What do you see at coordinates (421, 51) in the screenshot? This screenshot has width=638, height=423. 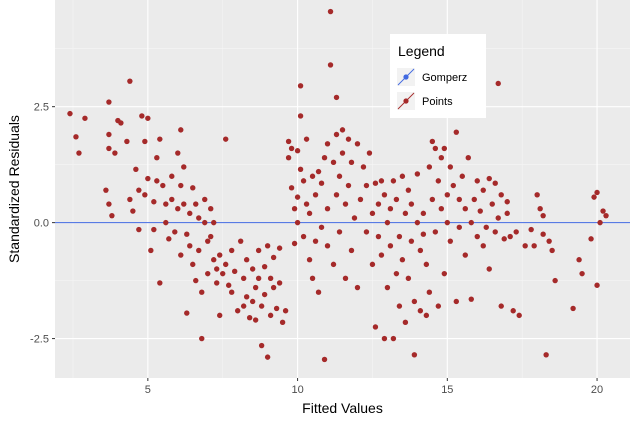 I see `legend-title: Legend` at bounding box center [421, 51].